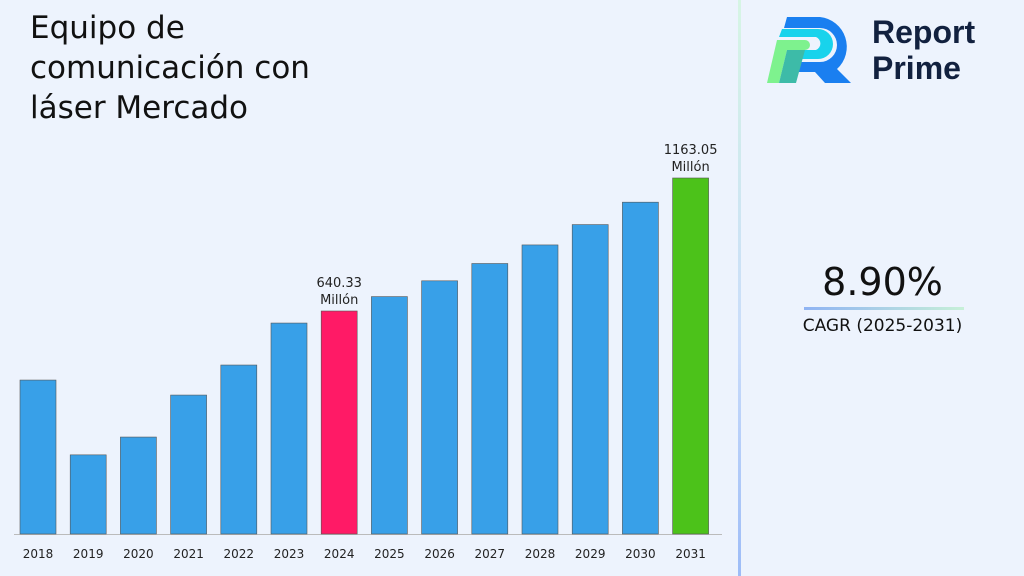  What do you see at coordinates (389, 415) in the screenshot?
I see `bar-2025` at bounding box center [389, 415].